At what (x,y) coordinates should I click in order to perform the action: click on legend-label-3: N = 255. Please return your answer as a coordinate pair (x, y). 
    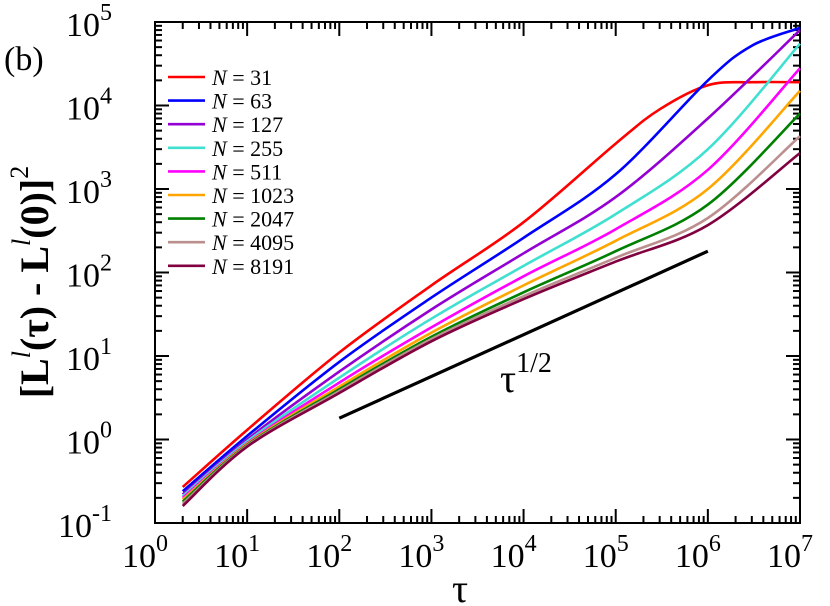
    Looking at the image, I should click on (247, 148).